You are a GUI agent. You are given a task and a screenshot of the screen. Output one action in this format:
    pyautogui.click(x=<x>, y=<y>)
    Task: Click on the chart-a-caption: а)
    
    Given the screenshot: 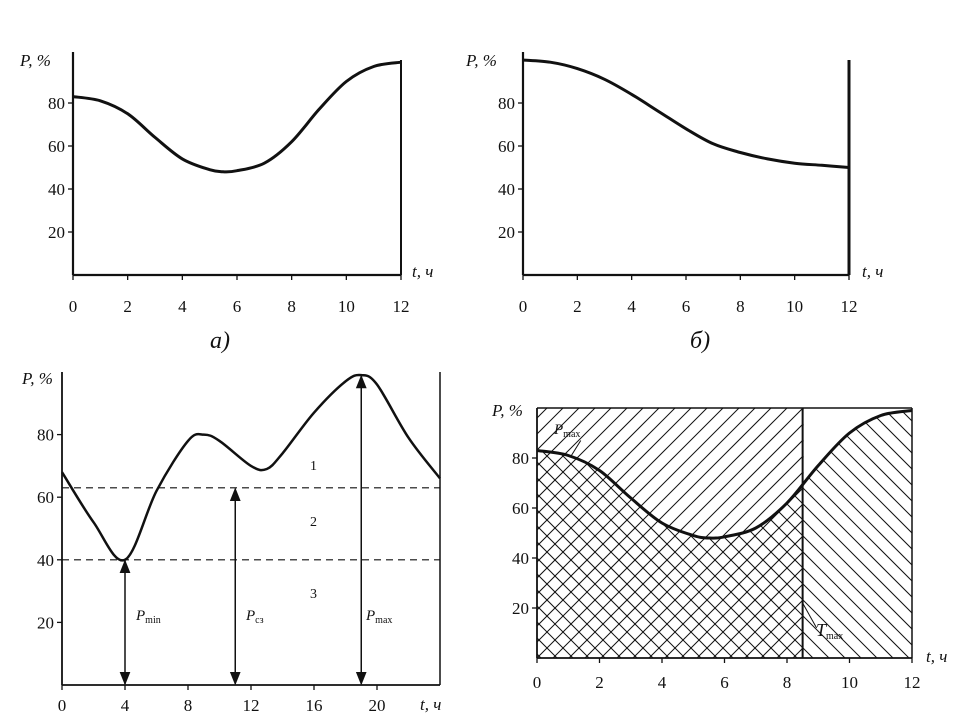 What is the action you would take?
    pyautogui.click(x=220, y=341)
    